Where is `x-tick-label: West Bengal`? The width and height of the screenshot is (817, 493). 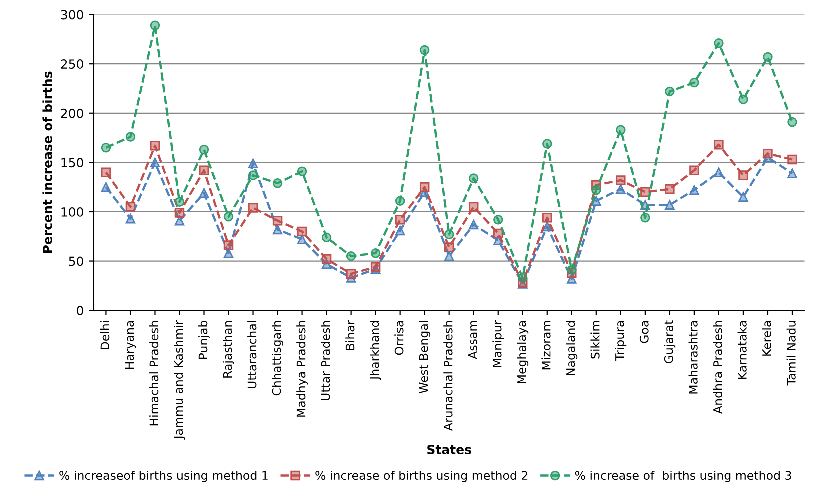
x-tick-label: West Bengal is located at coordinates (425, 357).